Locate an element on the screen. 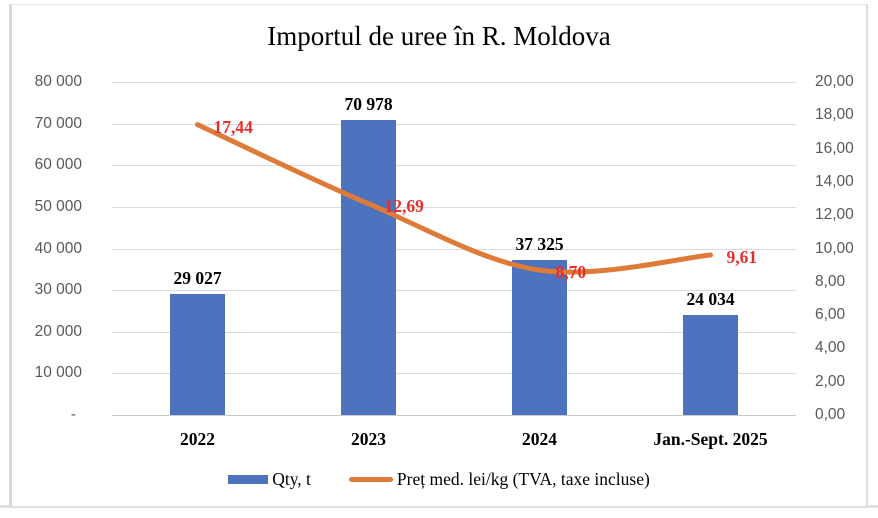 The image size is (878, 518). legend-bar-swatch-icon is located at coordinates (248, 479).